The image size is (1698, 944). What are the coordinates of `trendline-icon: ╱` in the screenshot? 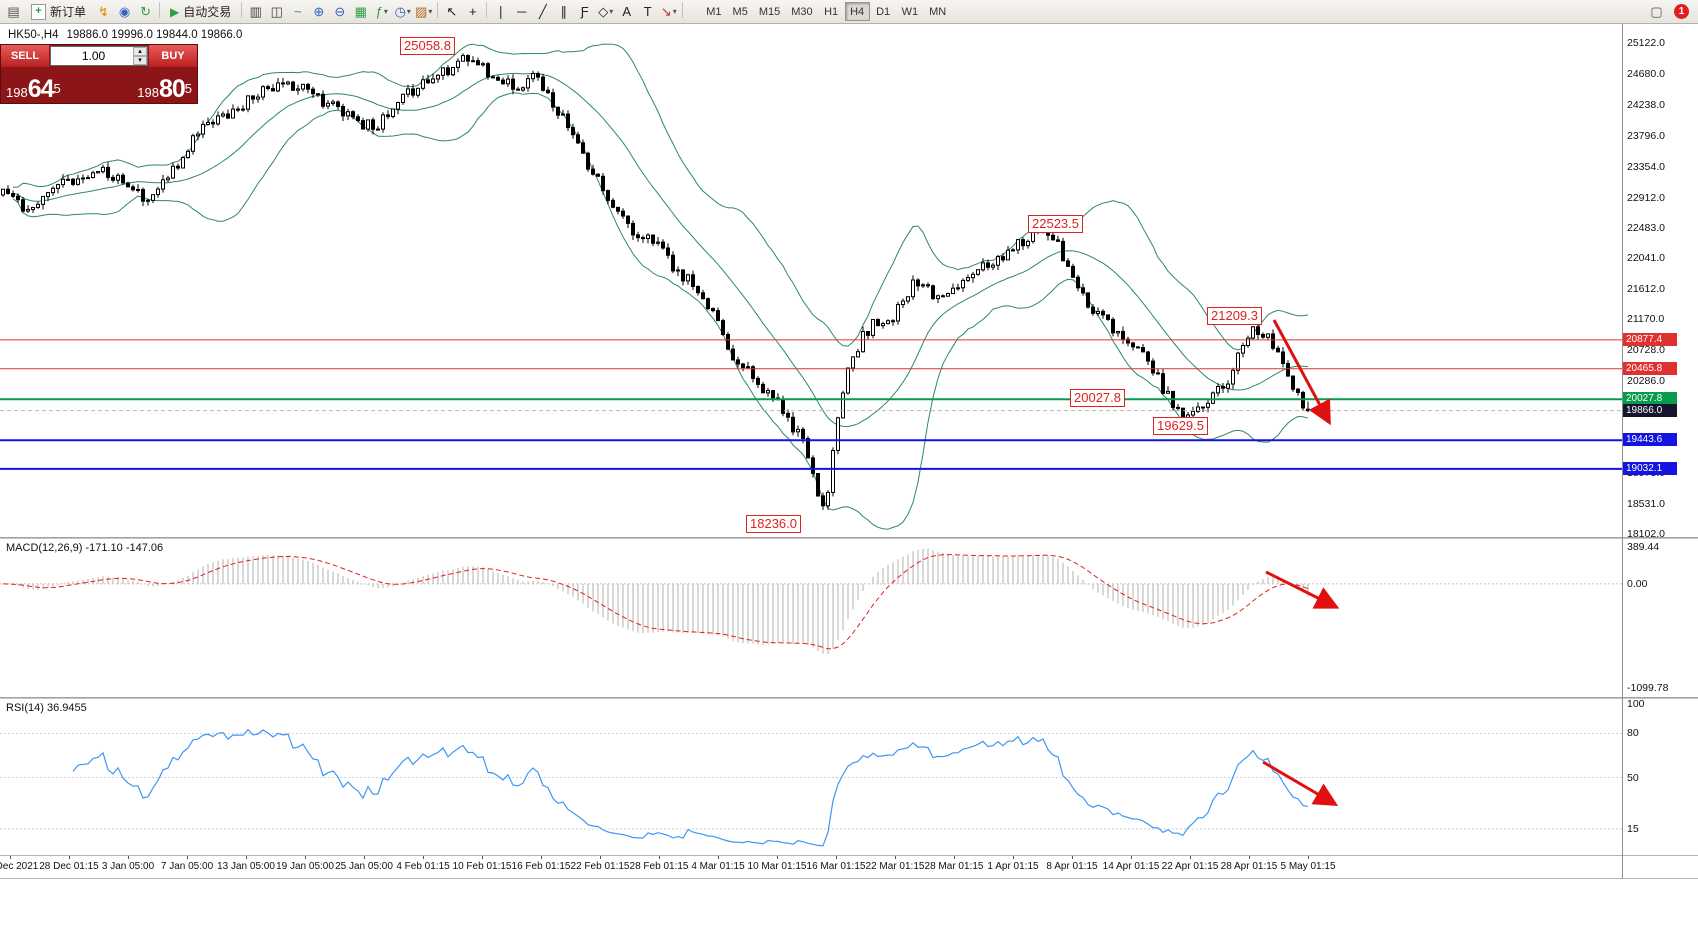 It's located at (542, 11).